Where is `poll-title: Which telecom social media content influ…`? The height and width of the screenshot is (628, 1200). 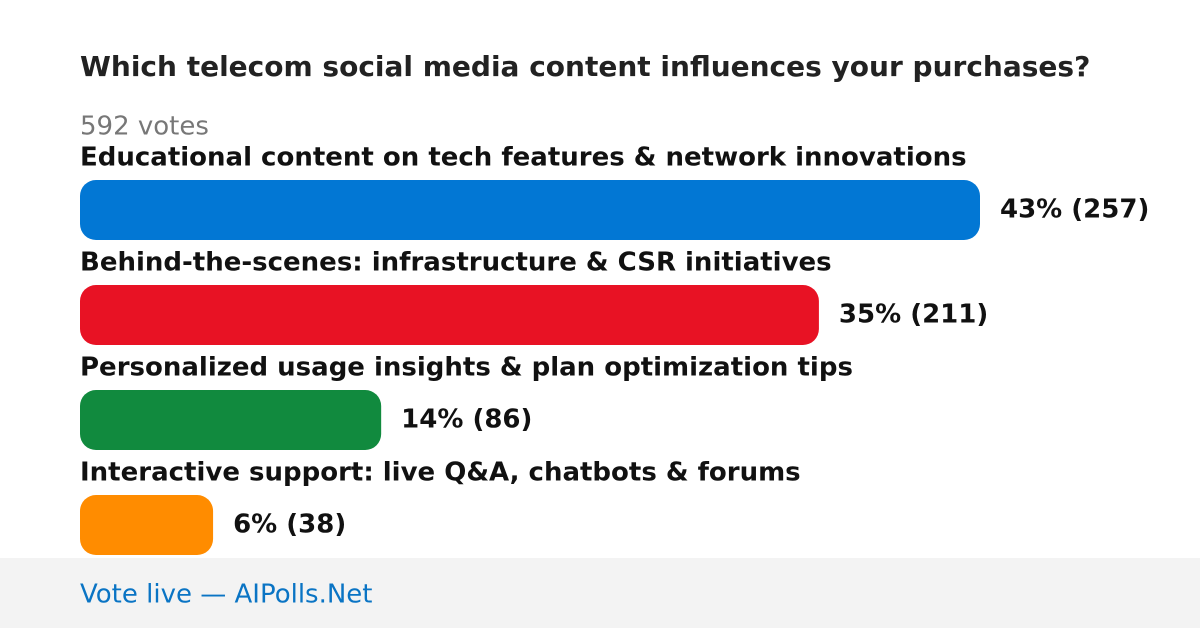
poll-title: Which telecom social media content influ… is located at coordinates (585, 66).